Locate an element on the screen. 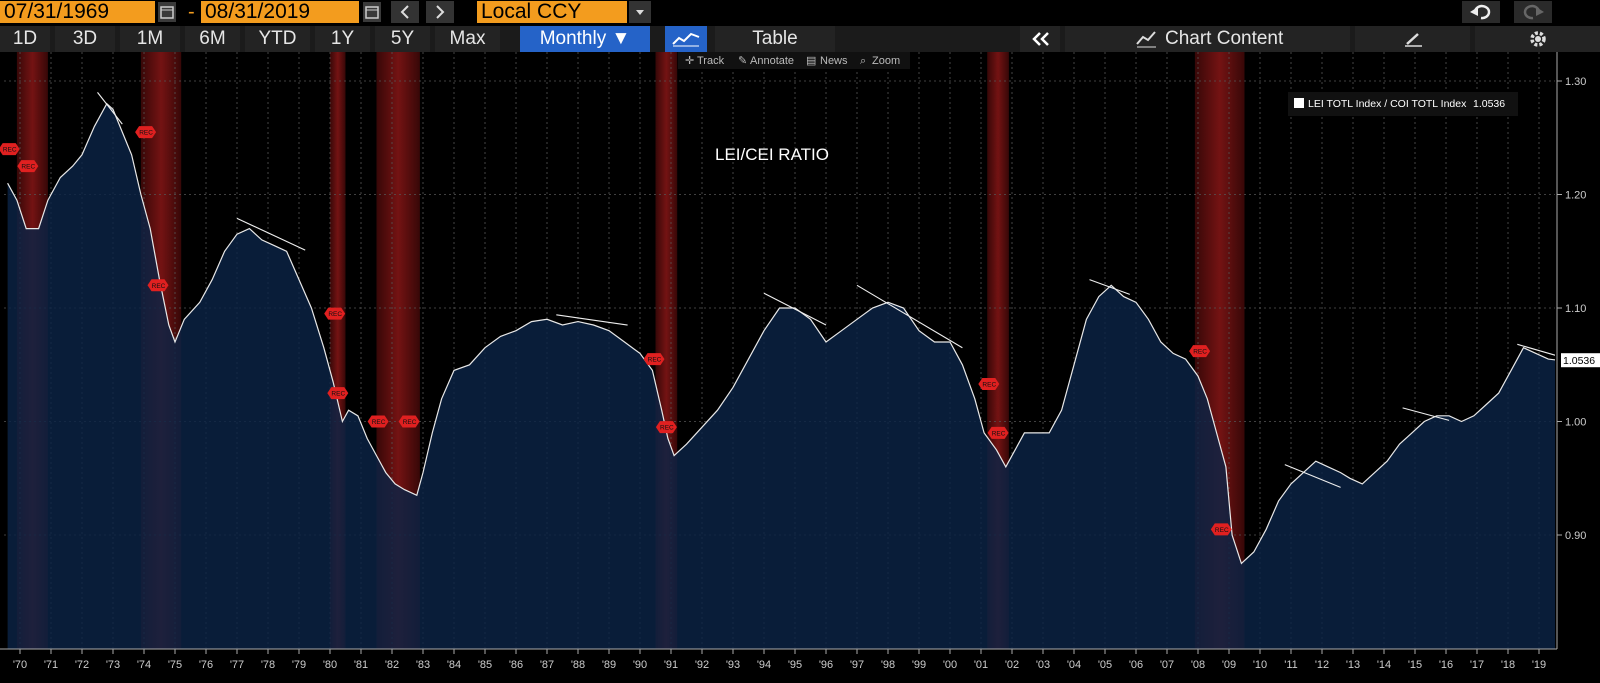 The image size is (1600, 683). period-tab: 6M is located at coordinates (212, 39).